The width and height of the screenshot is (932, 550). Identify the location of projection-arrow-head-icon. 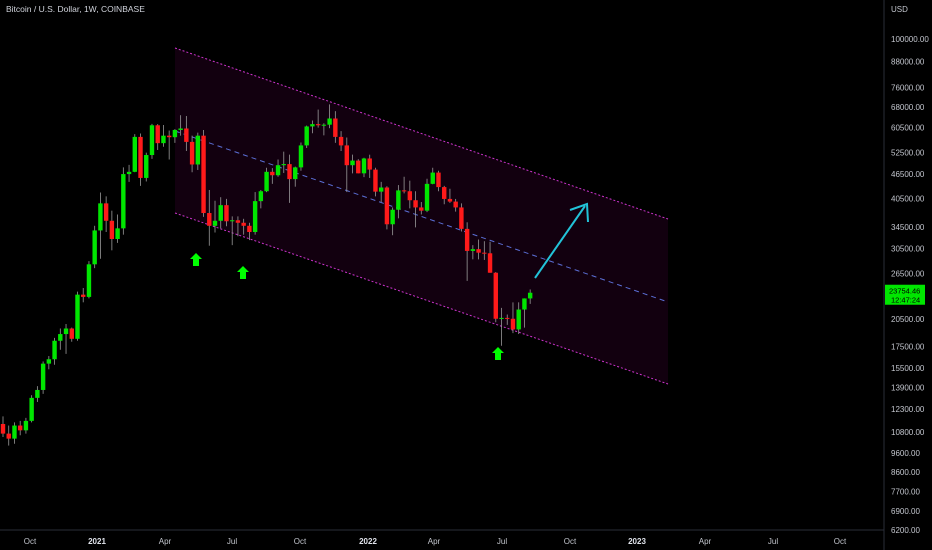
(579, 212).